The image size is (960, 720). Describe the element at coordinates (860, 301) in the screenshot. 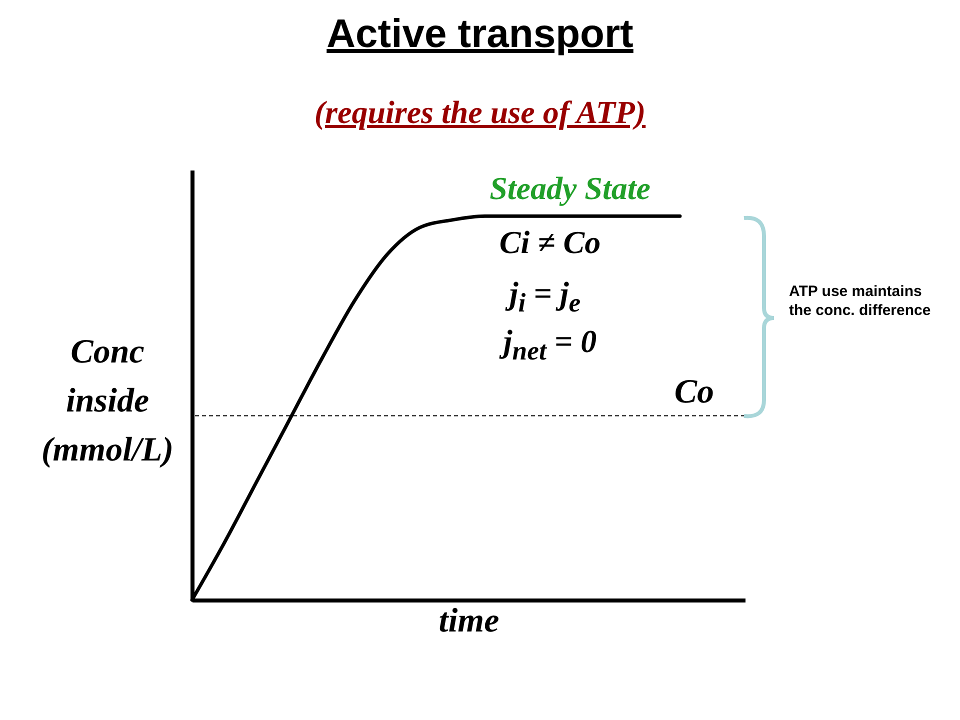

I see `text: ATP use maintains the conc. difference` at that location.